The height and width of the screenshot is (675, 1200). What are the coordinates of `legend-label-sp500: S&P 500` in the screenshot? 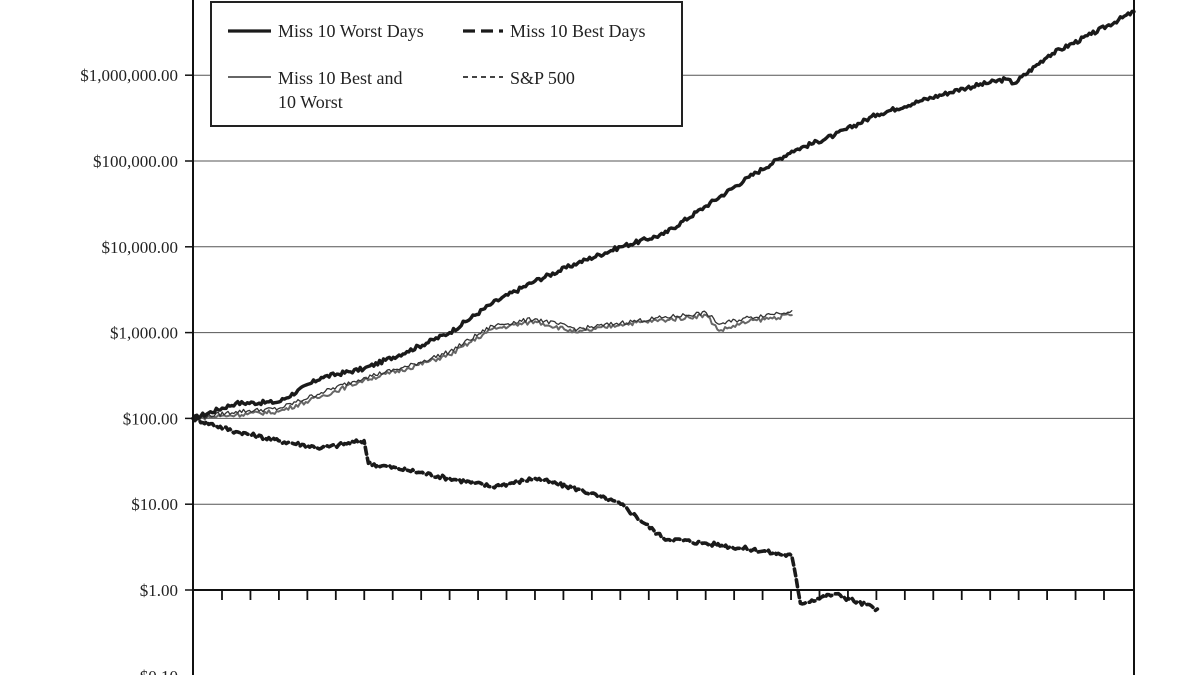 It's located at (542, 78).